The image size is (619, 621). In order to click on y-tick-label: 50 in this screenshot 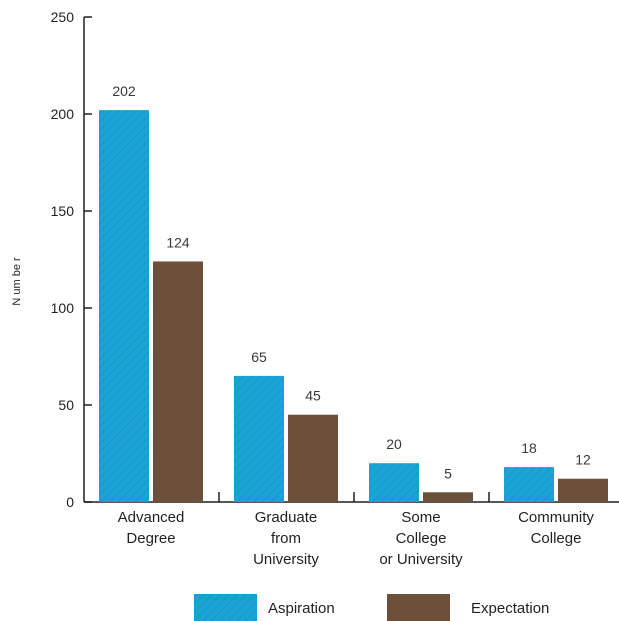, I will do `click(66, 405)`.